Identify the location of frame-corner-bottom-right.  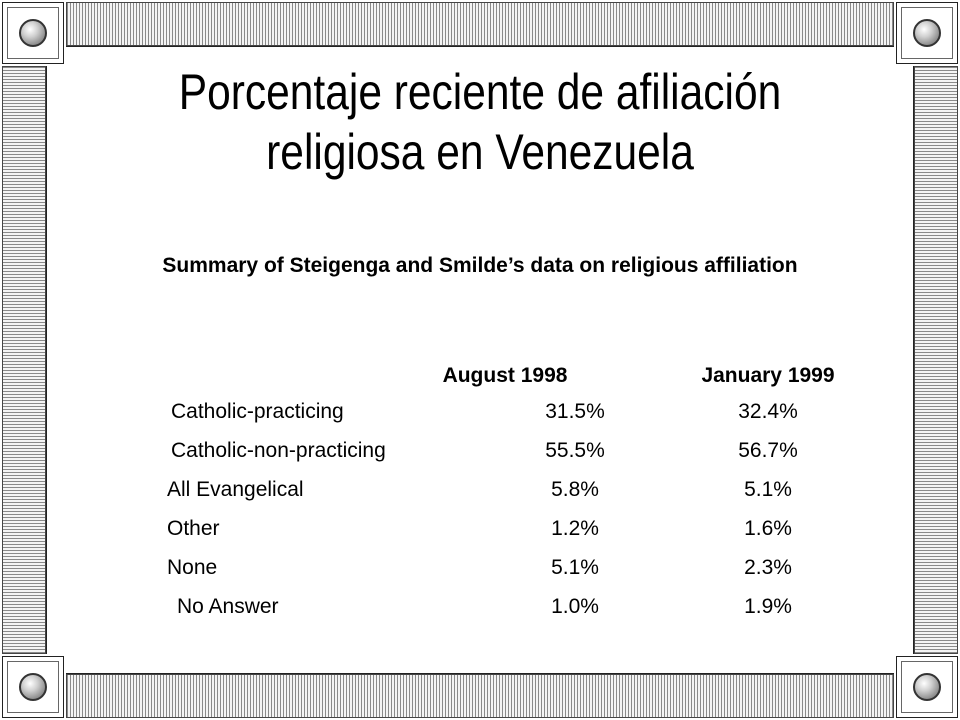
(927, 687).